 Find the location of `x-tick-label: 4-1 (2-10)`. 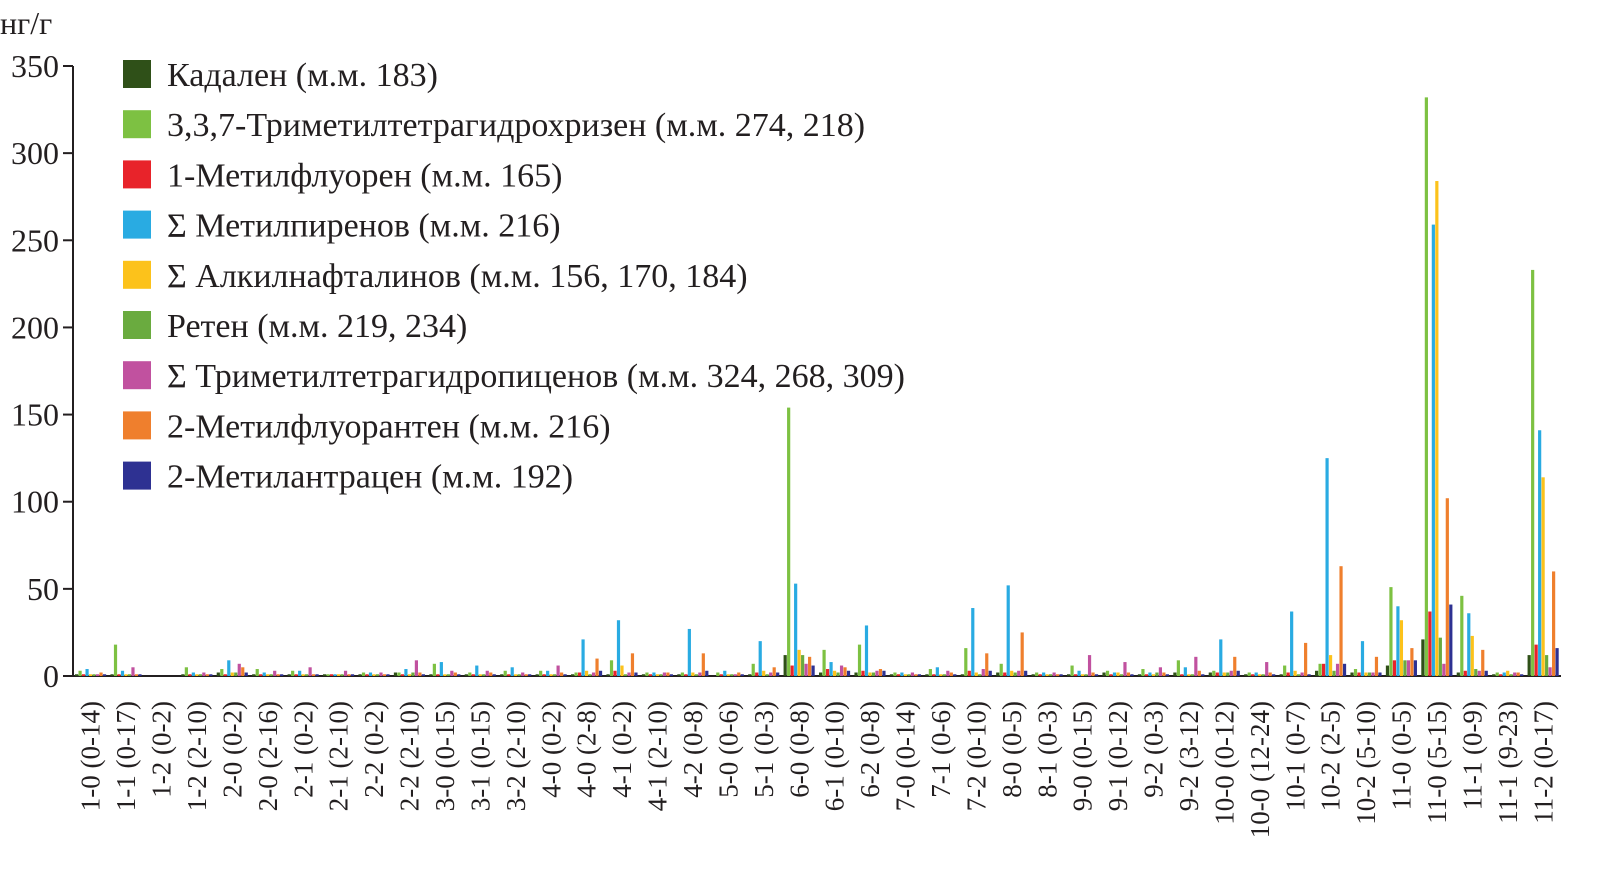

x-tick-label: 4-1 (2-10) is located at coordinates (658, 756).